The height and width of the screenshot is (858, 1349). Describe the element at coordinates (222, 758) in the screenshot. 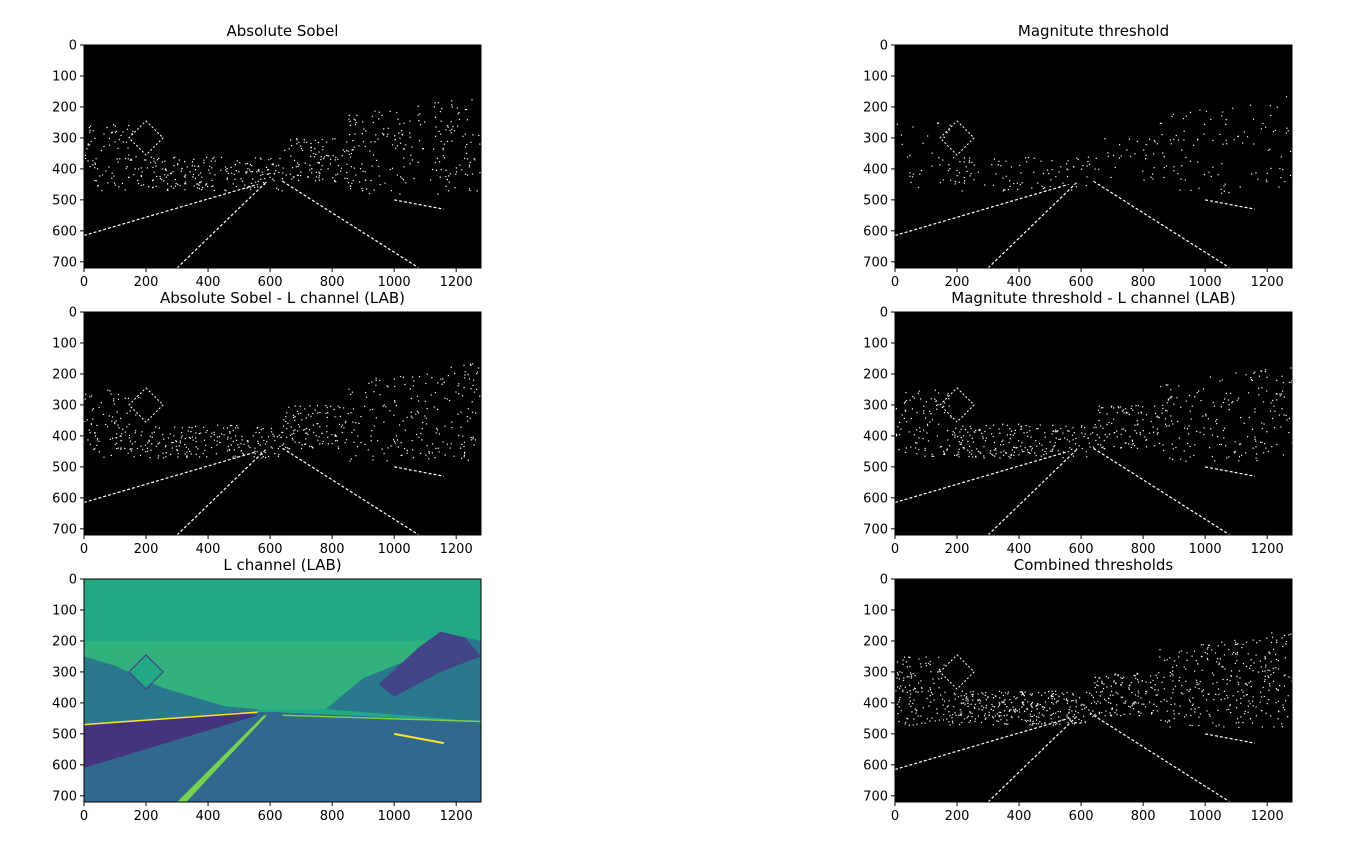

I see `left-lane` at that location.